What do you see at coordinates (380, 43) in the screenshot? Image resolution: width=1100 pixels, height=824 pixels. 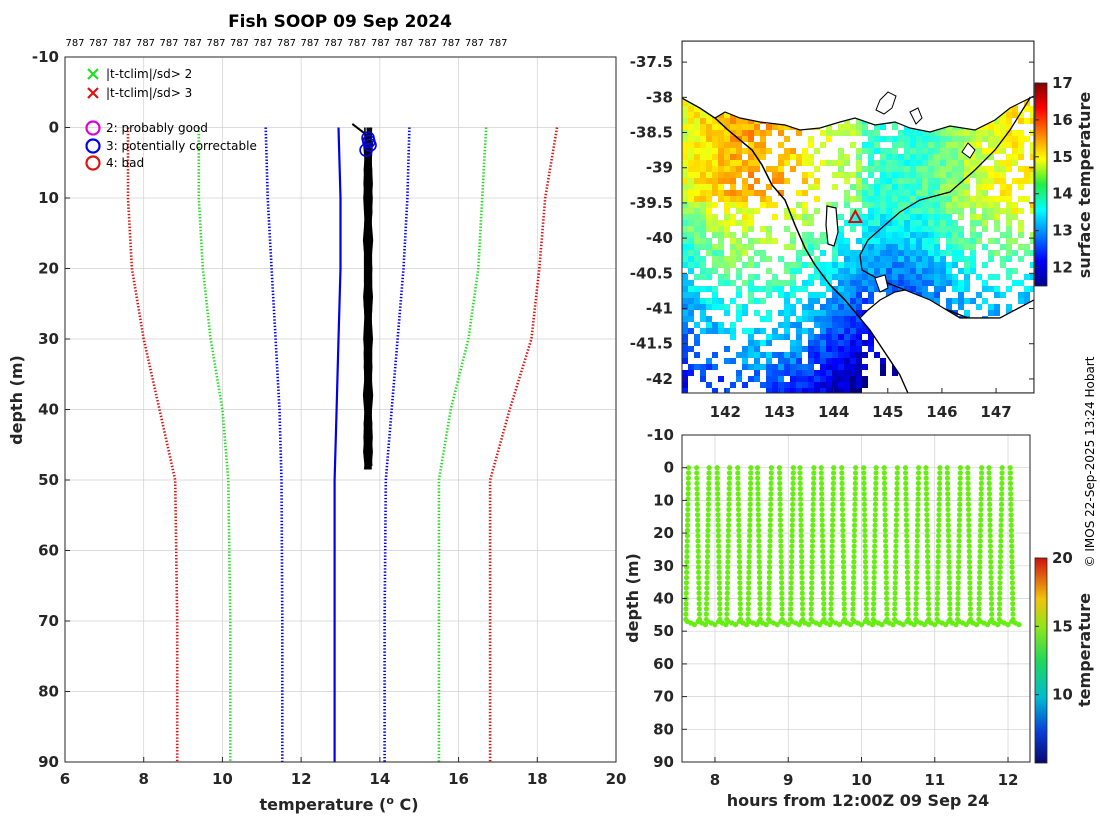 I see `cast-count-label: 787` at bounding box center [380, 43].